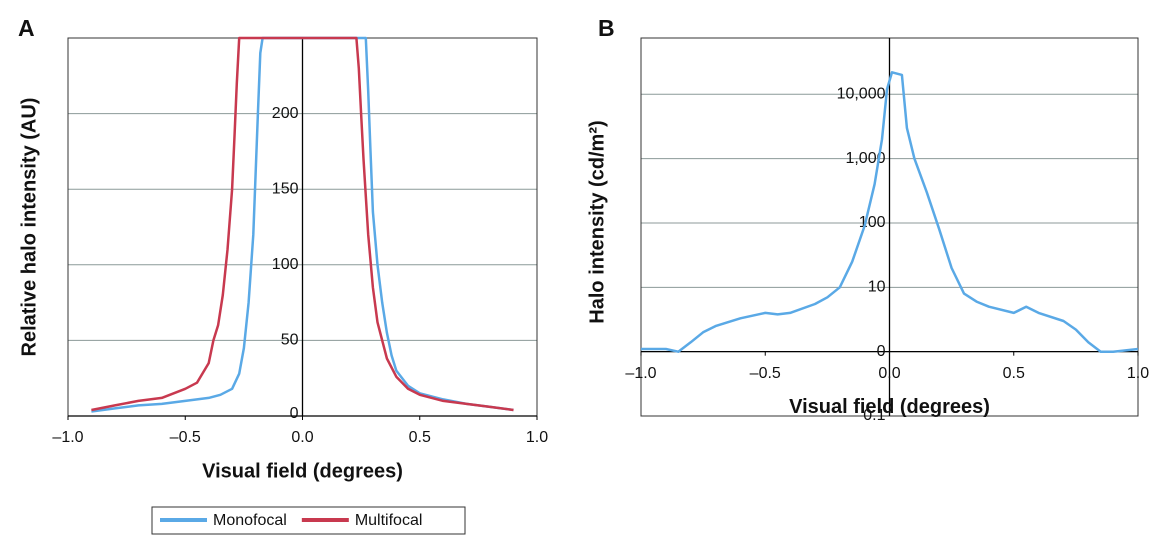 The width and height of the screenshot is (1158, 536). What do you see at coordinates (877, 287) in the screenshot?
I see `y-tick-label: 10` at bounding box center [877, 287].